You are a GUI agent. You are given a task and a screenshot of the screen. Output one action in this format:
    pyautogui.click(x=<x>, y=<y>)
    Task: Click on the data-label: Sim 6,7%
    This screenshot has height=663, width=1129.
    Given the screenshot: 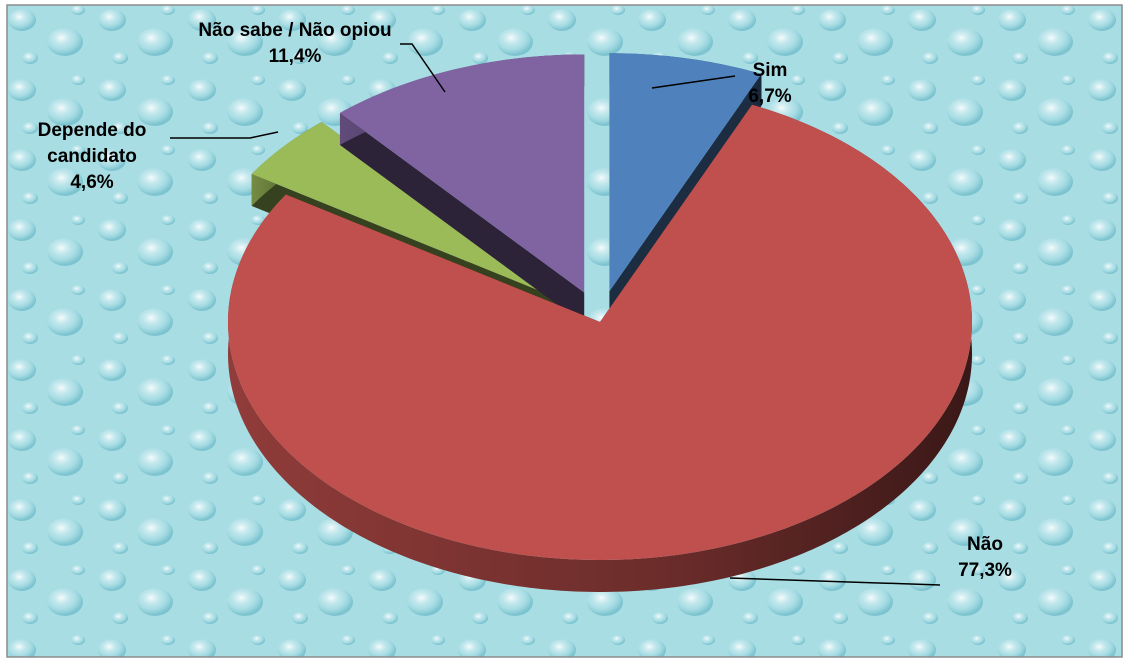 What is the action you would take?
    pyautogui.click(x=770, y=84)
    